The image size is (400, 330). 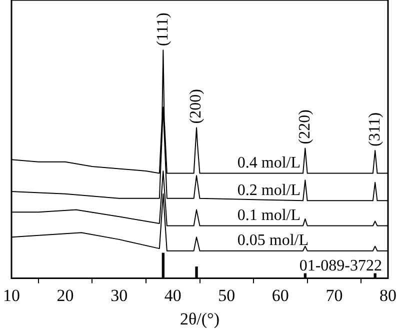 What do you see at coordinates (65, 295) in the screenshot?
I see `x-tick-label: 20` at bounding box center [65, 295].